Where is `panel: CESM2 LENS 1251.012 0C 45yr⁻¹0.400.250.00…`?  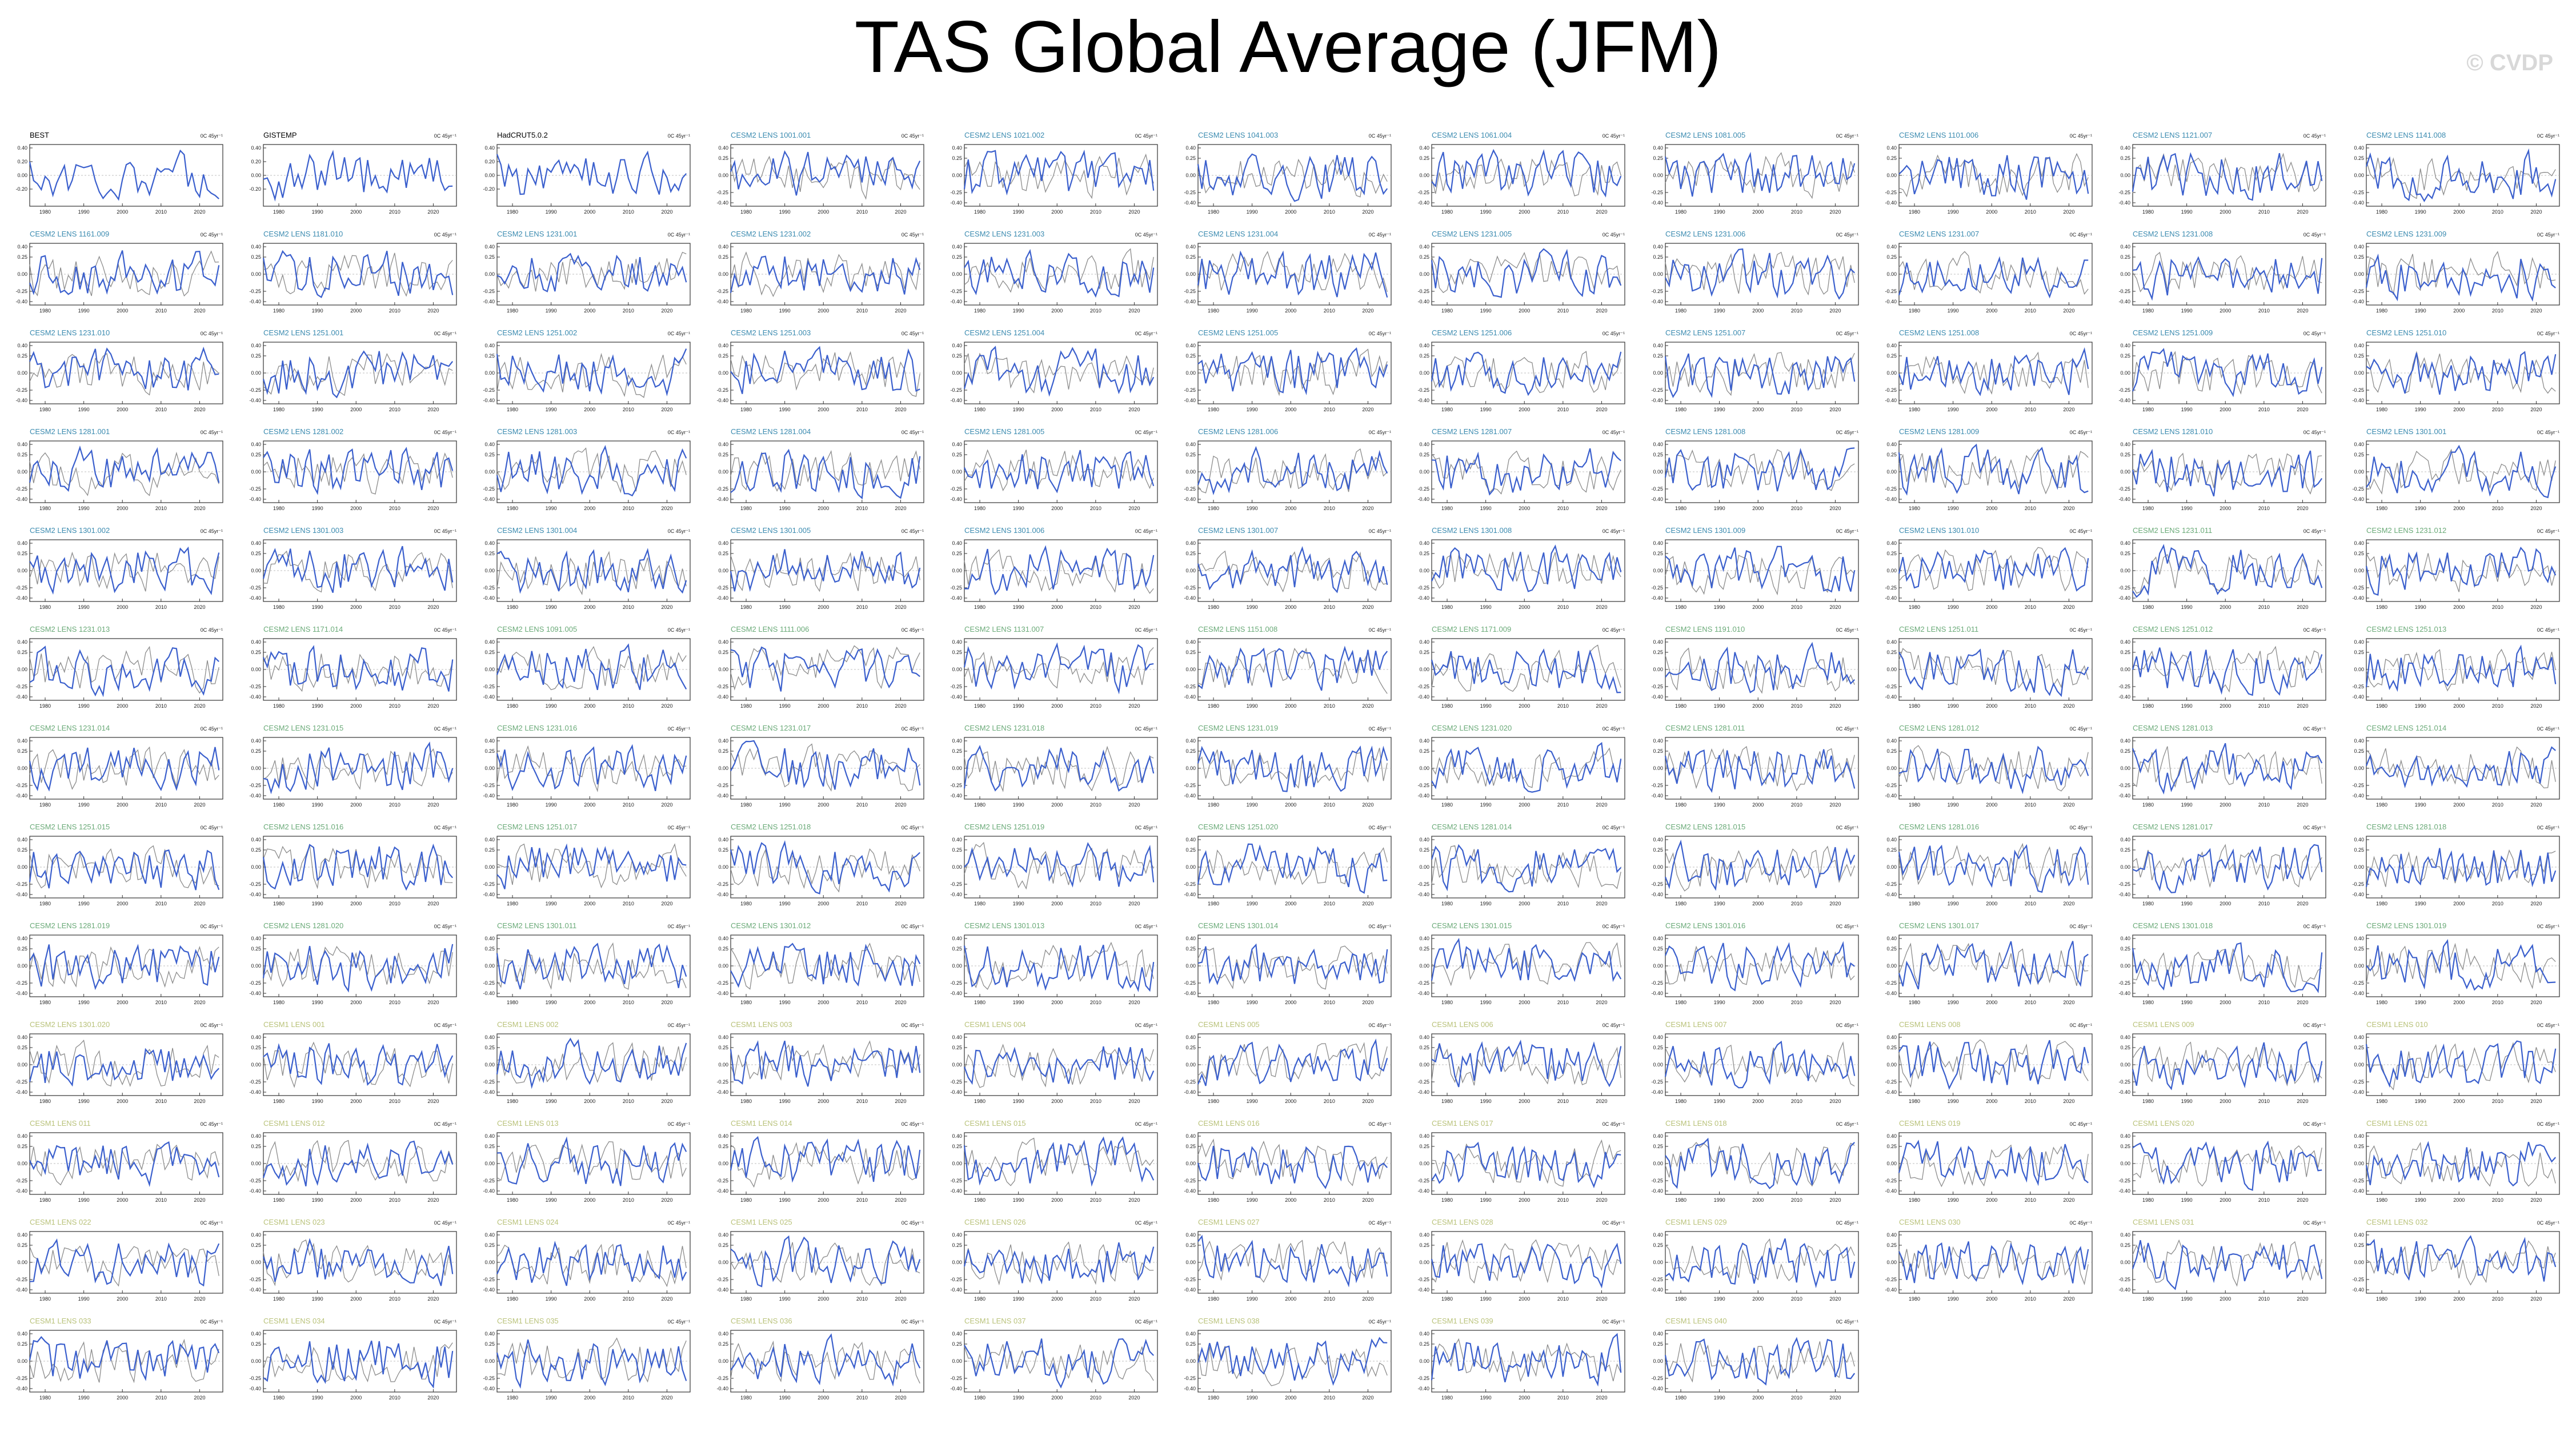
panel: CESM2 LENS 1251.012 0C 45yr⁻¹0.400.250.00… is located at coordinates (2222, 667).